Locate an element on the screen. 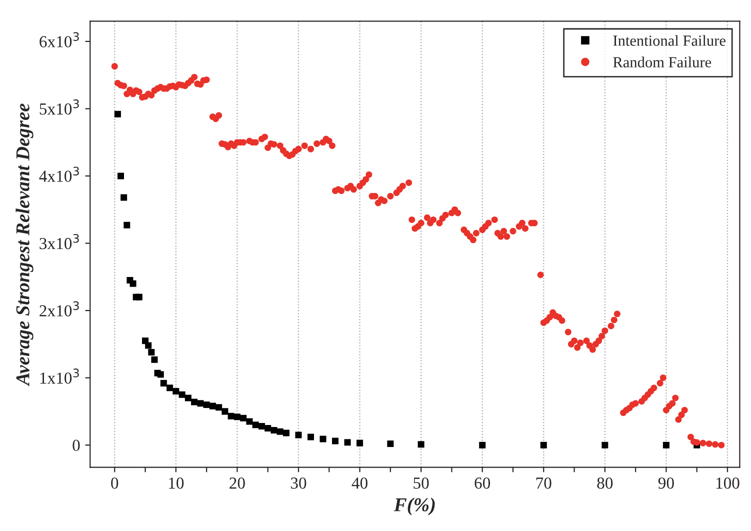  x-tick-label: 40 is located at coordinates (360, 483).